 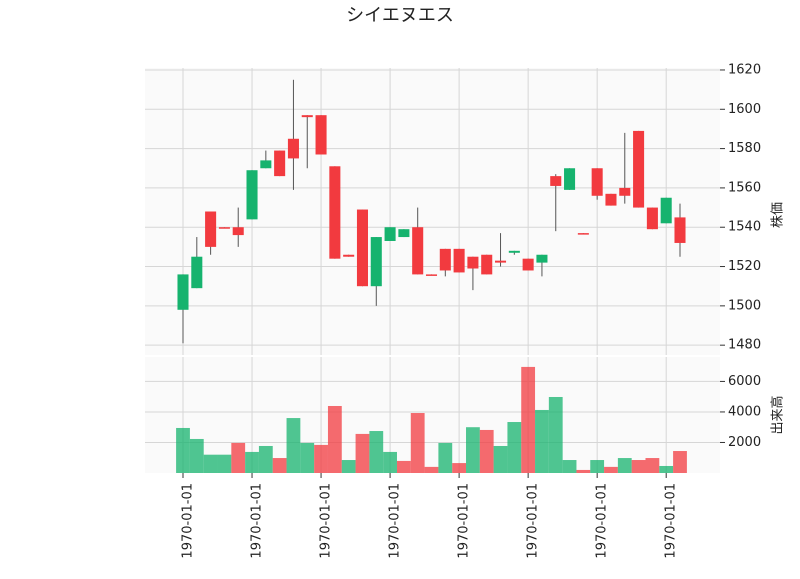 What do you see at coordinates (744, 148) in the screenshot?
I see `y-tick-label: 1580` at bounding box center [744, 148].